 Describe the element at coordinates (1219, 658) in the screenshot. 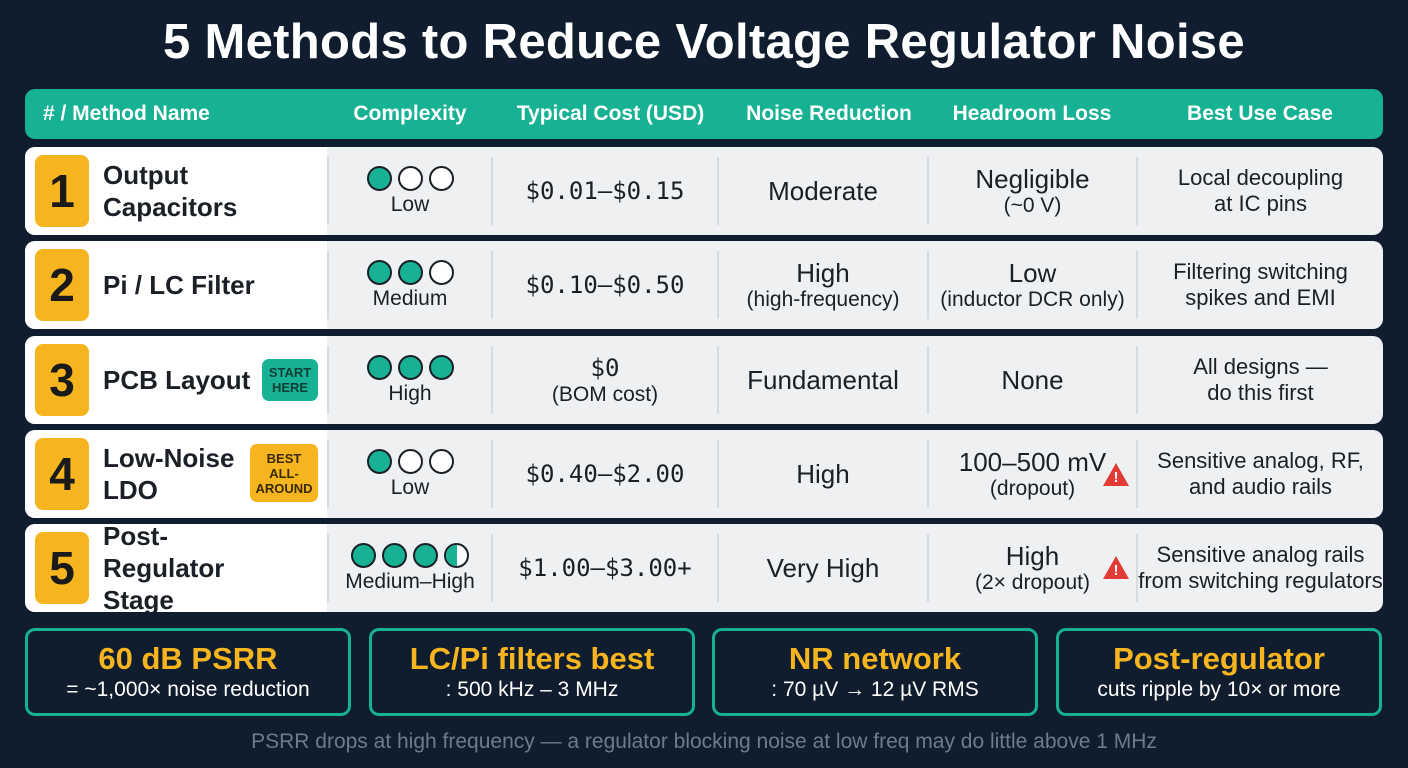

I see `callout-title: Post-regulator` at that location.